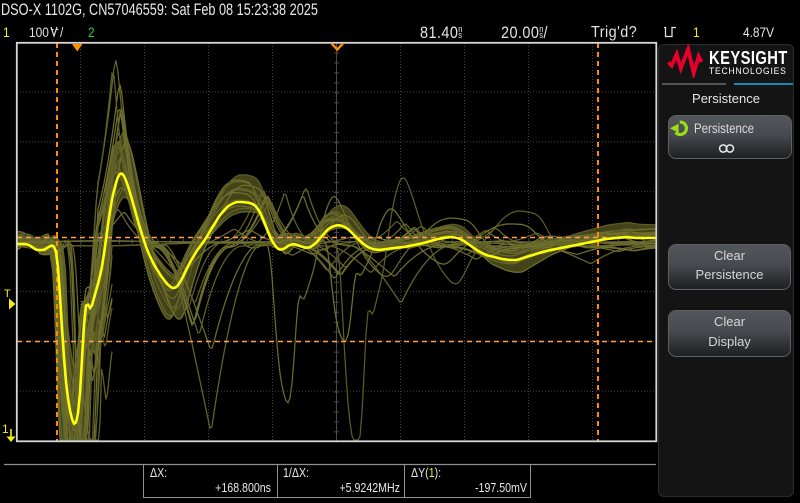  Describe the element at coordinates (5, 429) in the screenshot. I see `svg-text: 1` at that location.